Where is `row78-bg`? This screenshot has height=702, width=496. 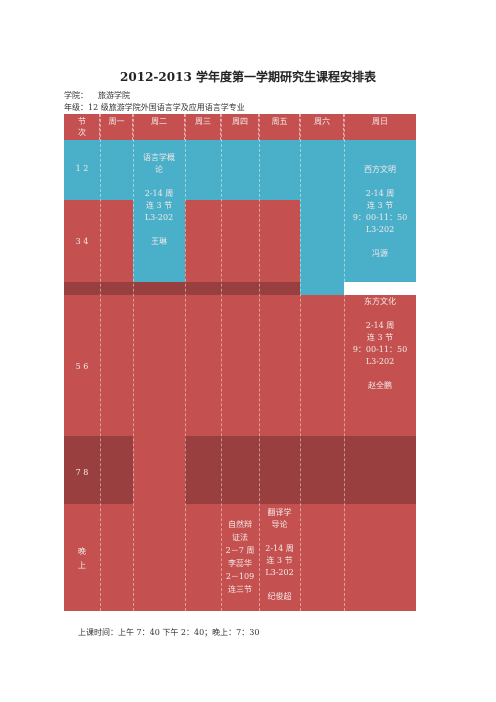
row78-bg is located at coordinates (240, 470).